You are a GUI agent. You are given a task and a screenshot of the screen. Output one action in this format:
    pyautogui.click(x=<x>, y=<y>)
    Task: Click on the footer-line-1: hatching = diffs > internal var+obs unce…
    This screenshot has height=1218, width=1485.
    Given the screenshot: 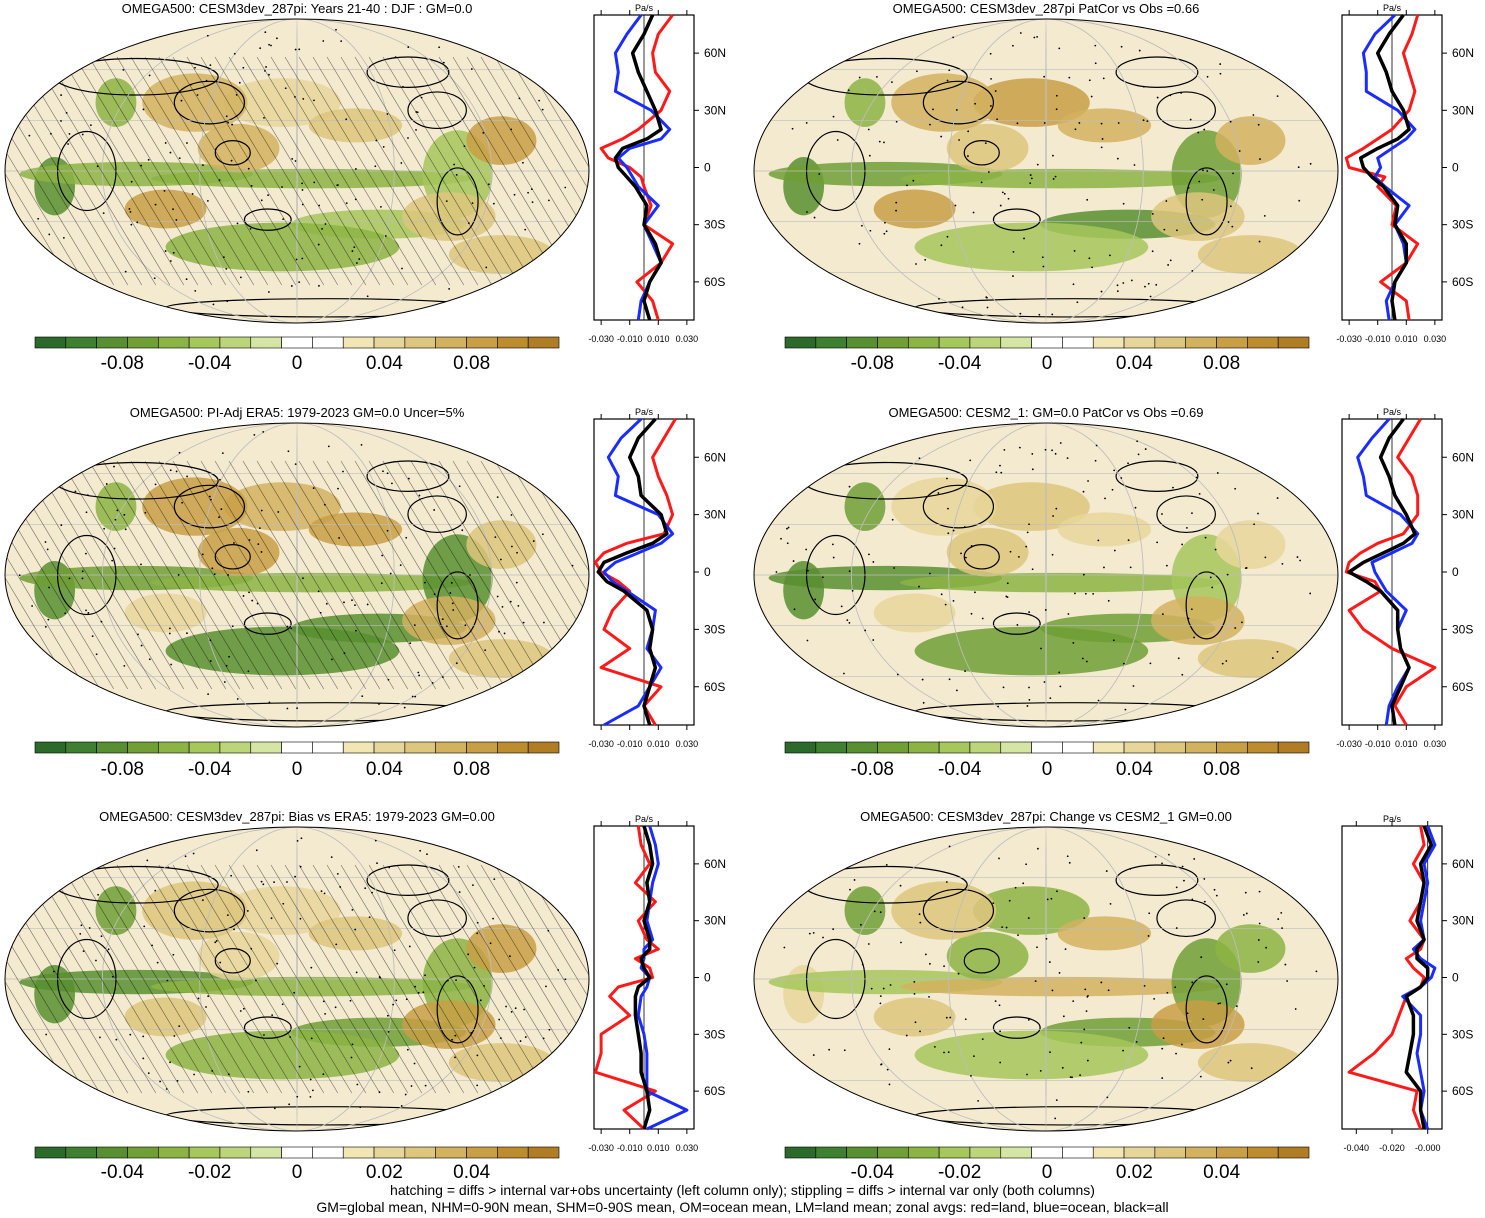 What is the action you would take?
    pyautogui.click(x=742, y=1190)
    